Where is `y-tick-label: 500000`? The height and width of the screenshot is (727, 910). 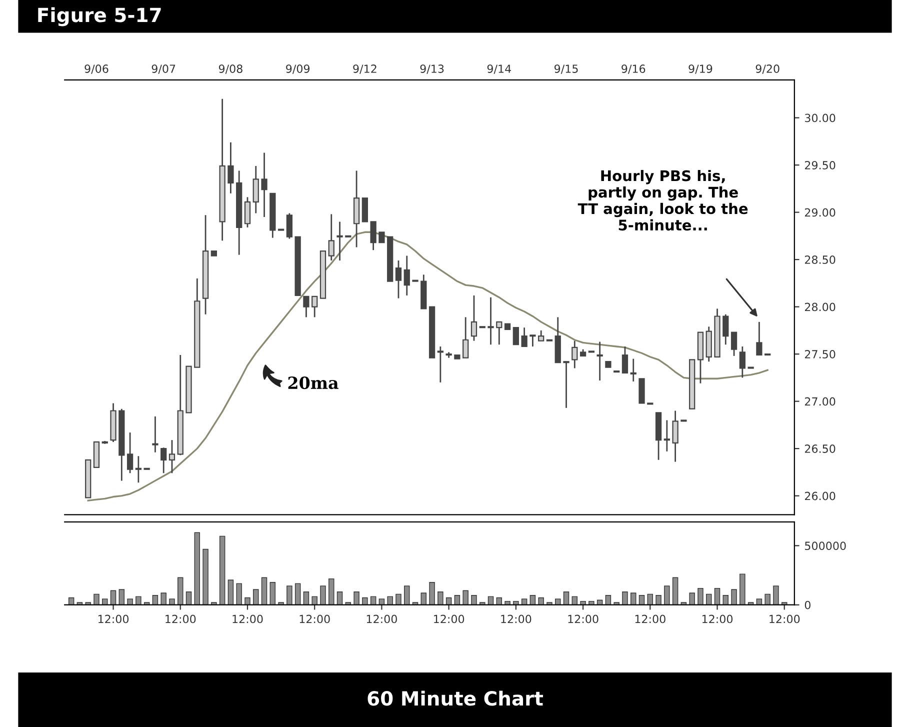
y-tick-label: 500000 is located at coordinates (825, 546).